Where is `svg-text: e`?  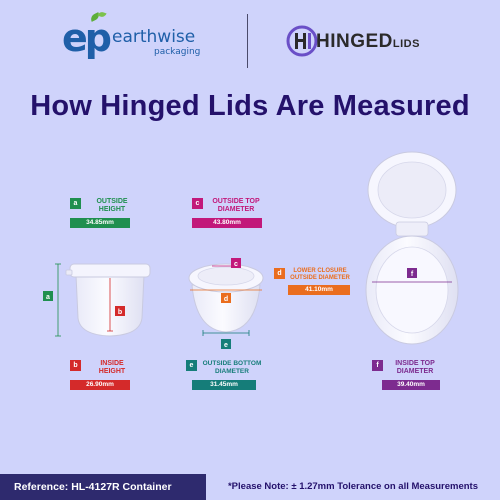
svg-text: e is located at coordinates (226, 345).